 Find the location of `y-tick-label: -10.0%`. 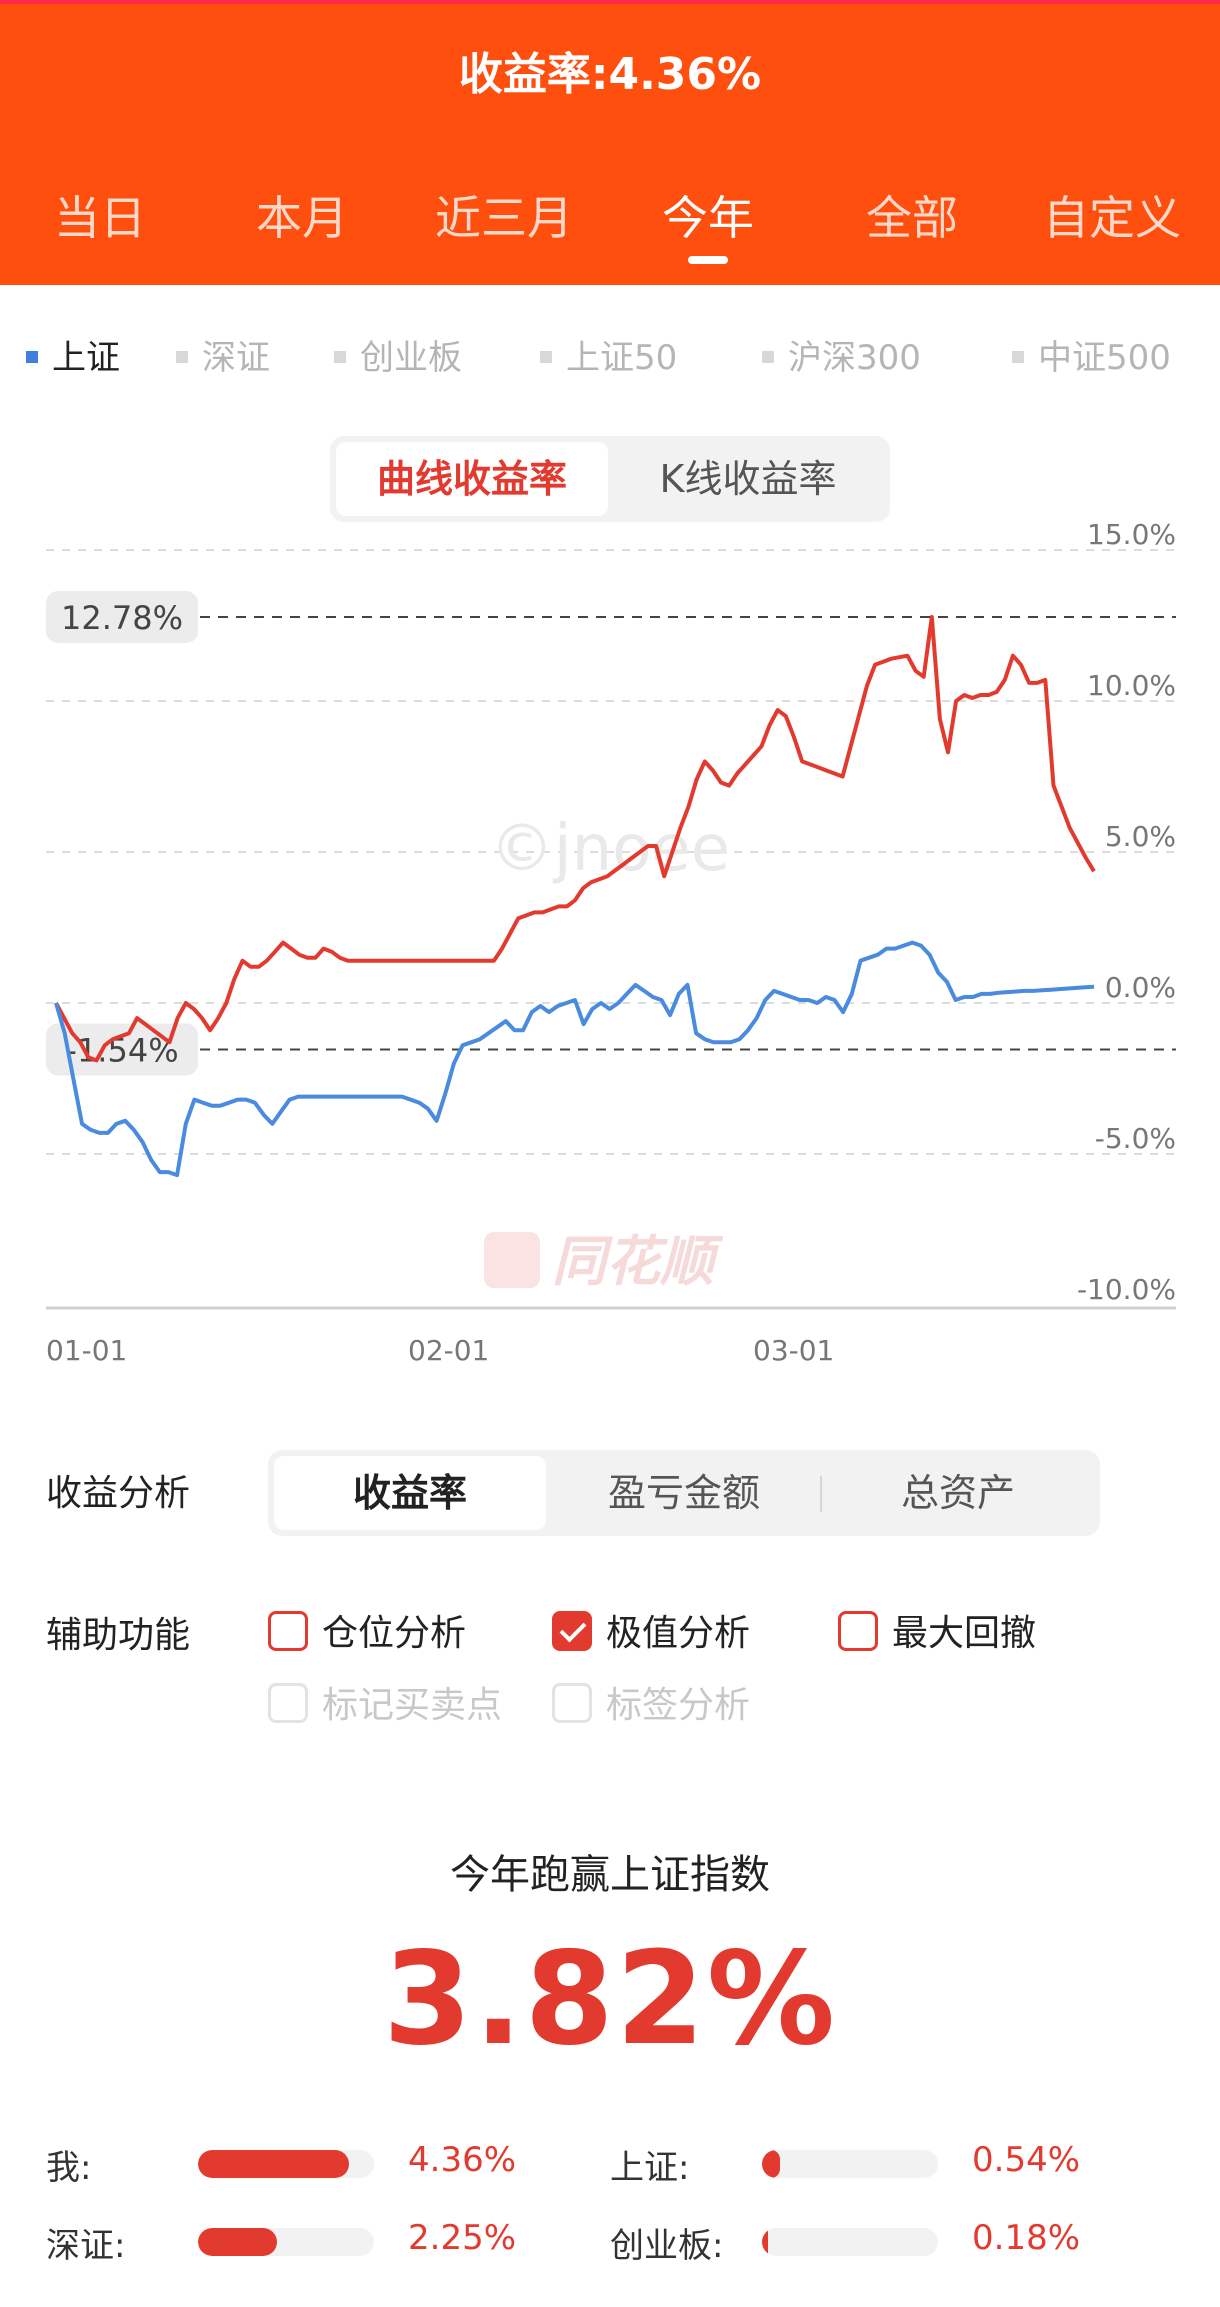

y-tick-label: -10.0% is located at coordinates (1126, 1289).